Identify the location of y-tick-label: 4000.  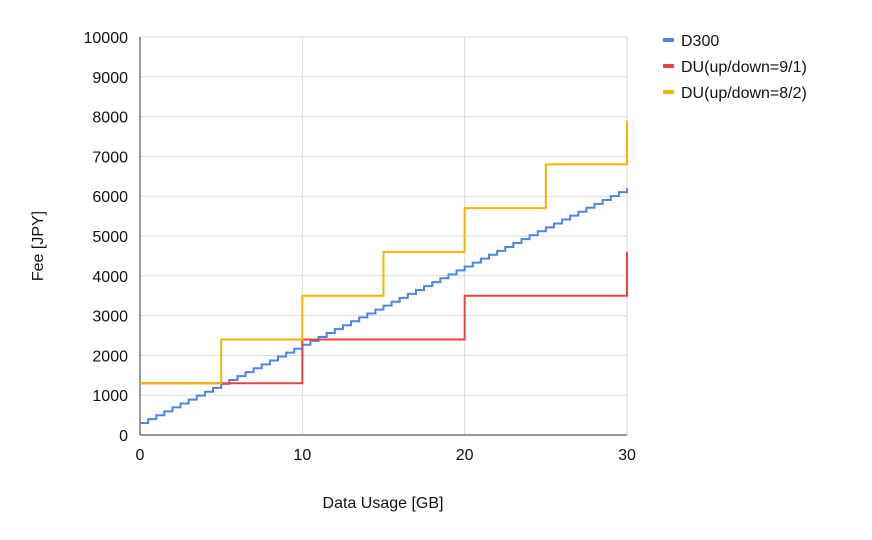
(110, 277).